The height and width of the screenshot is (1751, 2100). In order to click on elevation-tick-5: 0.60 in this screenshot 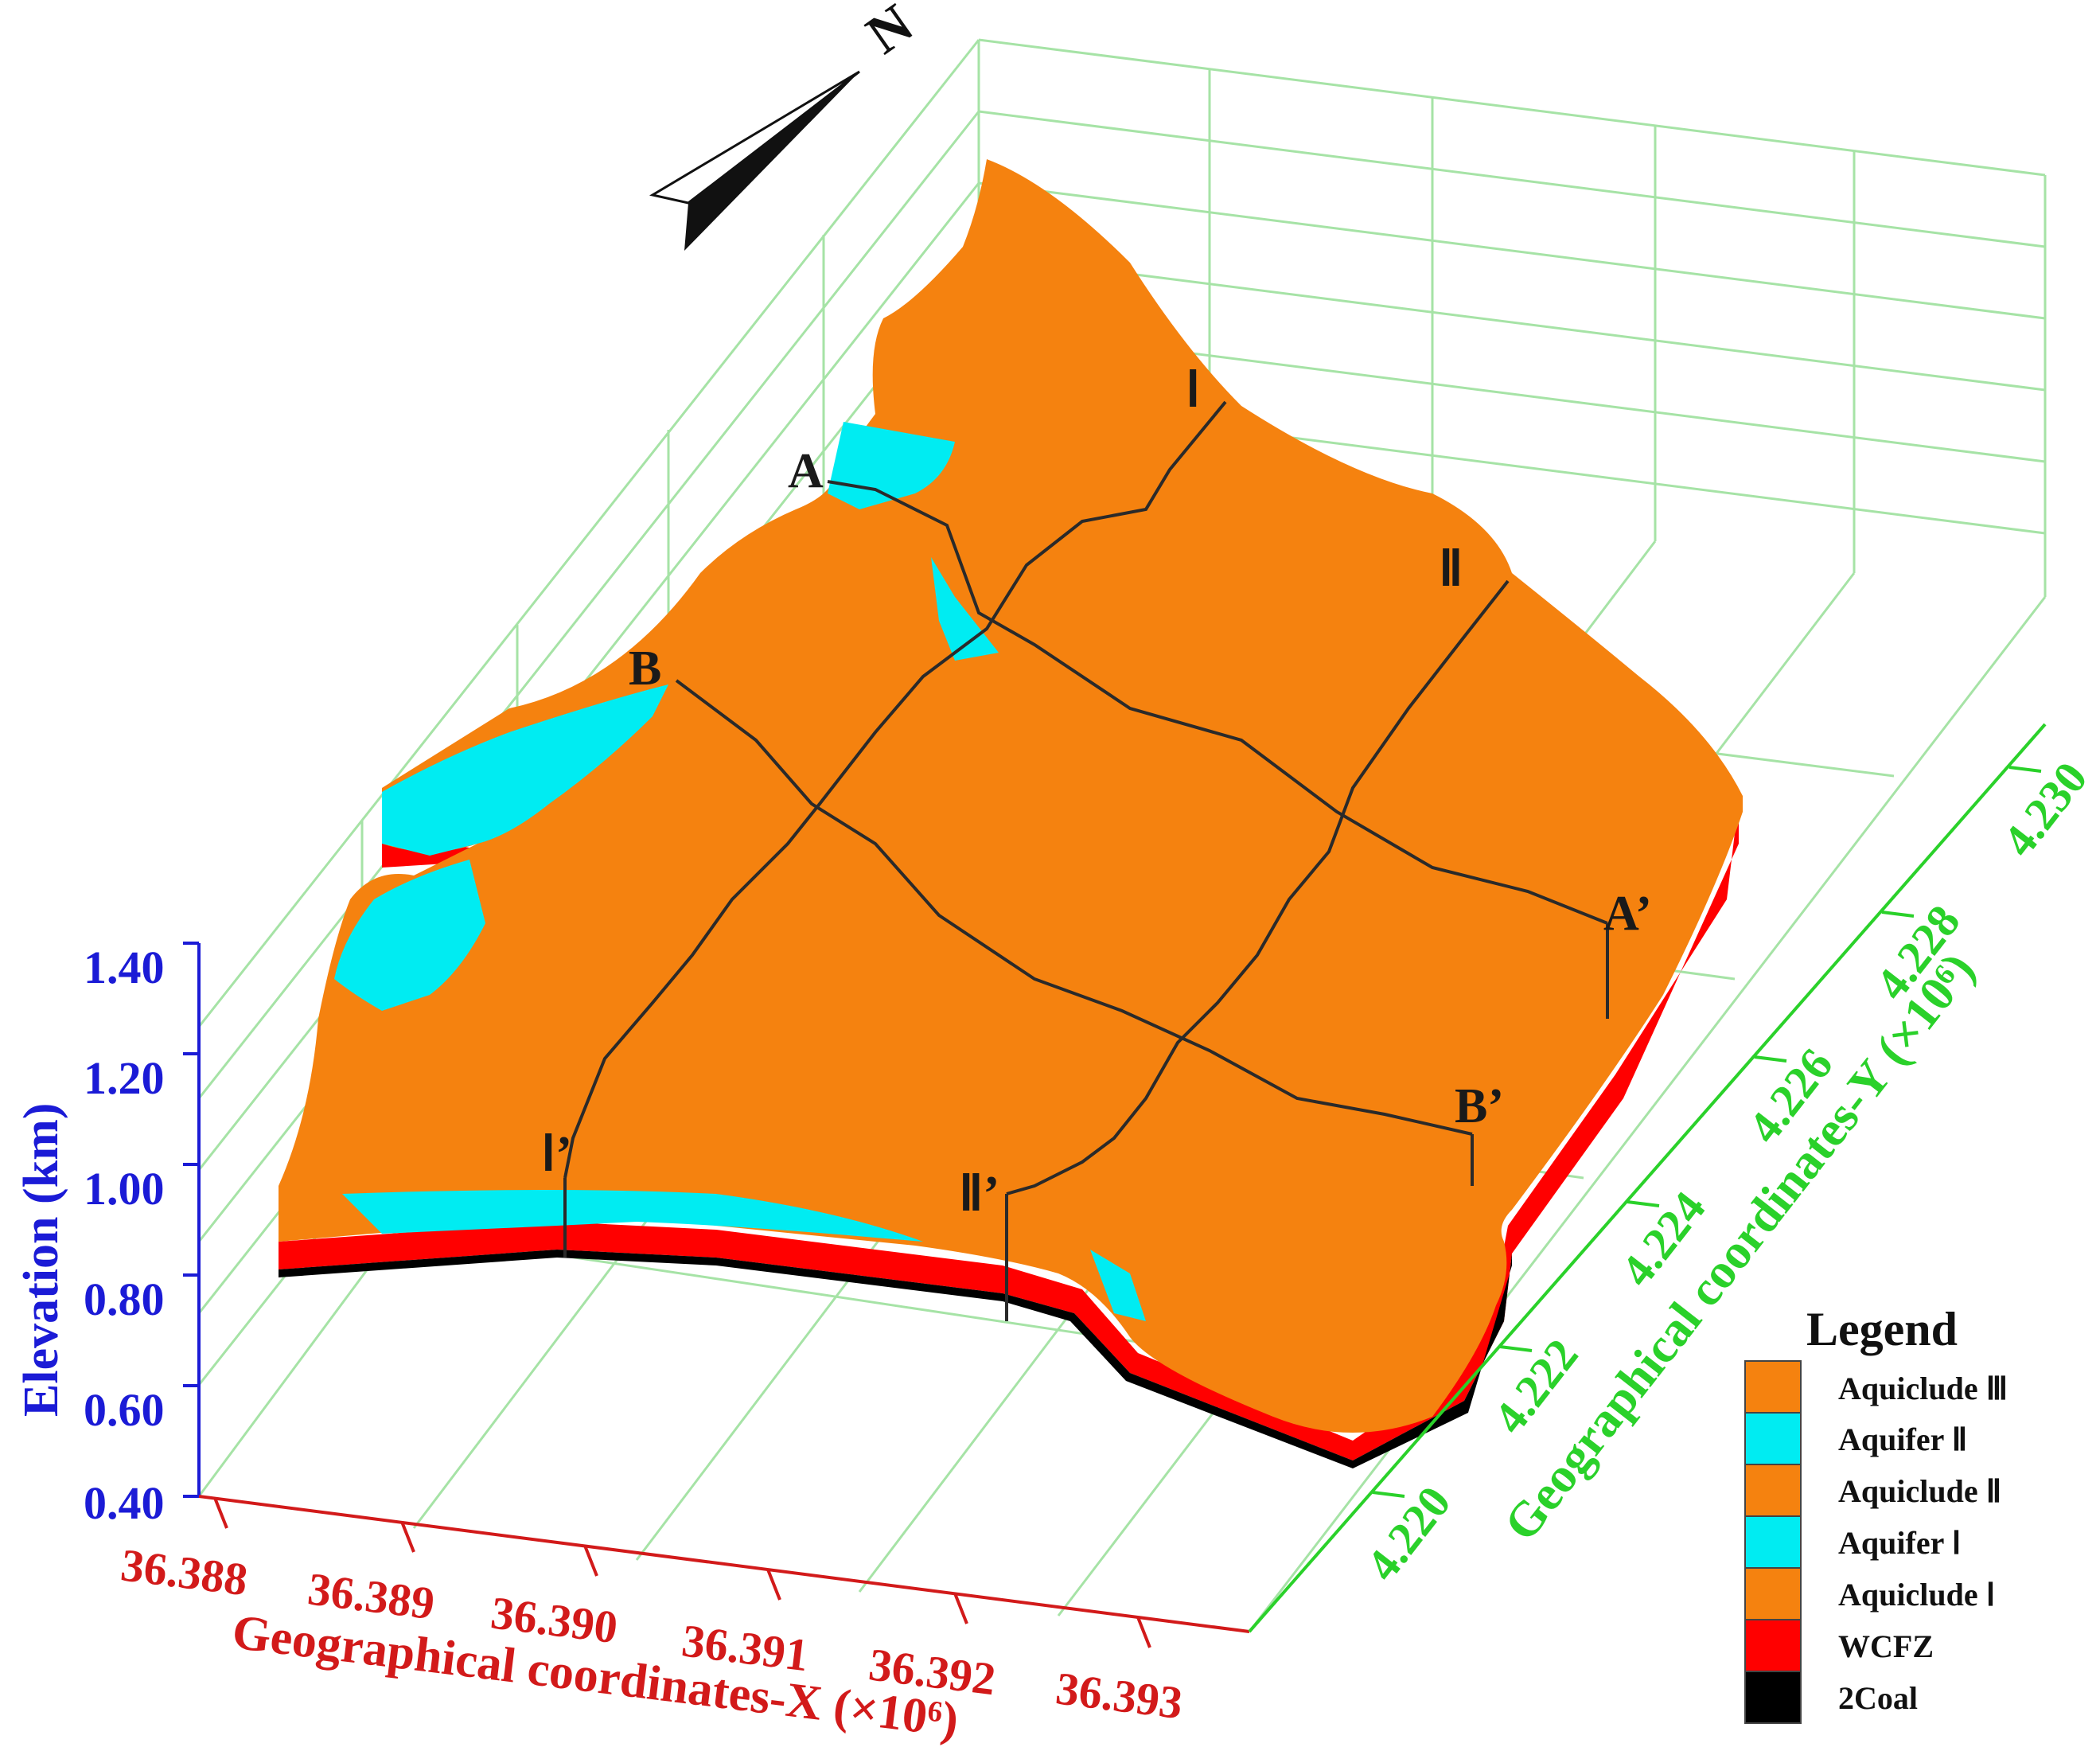, I will do `click(124, 1410)`.